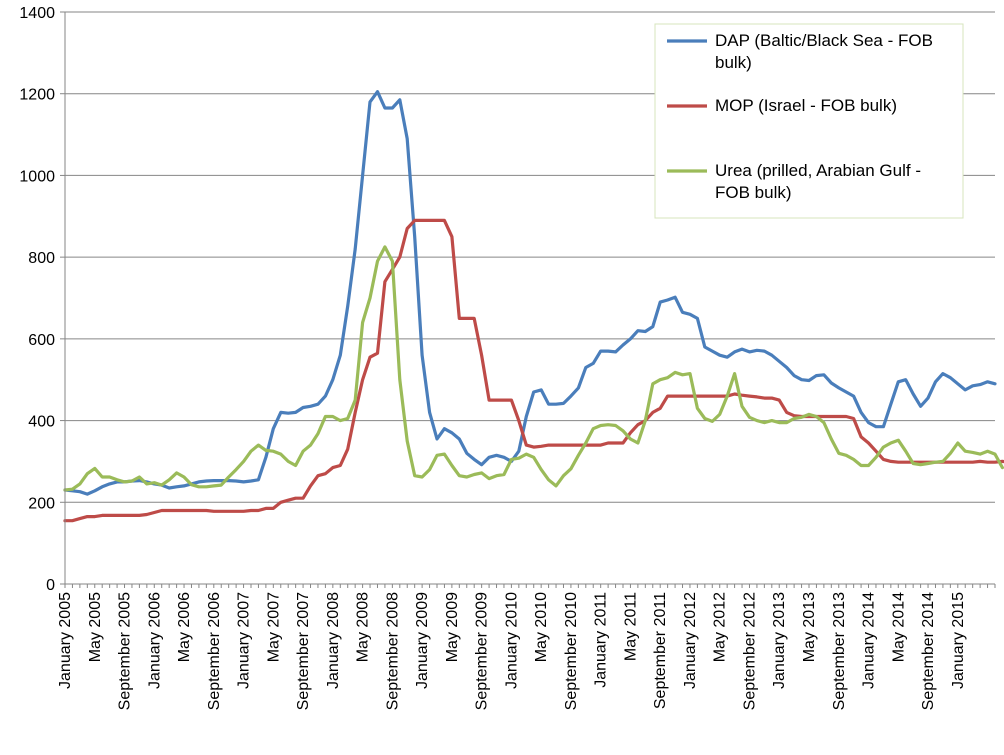 The width and height of the screenshot is (1004, 755). I want to click on x-tick-label: September 2006, so click(214, 651).